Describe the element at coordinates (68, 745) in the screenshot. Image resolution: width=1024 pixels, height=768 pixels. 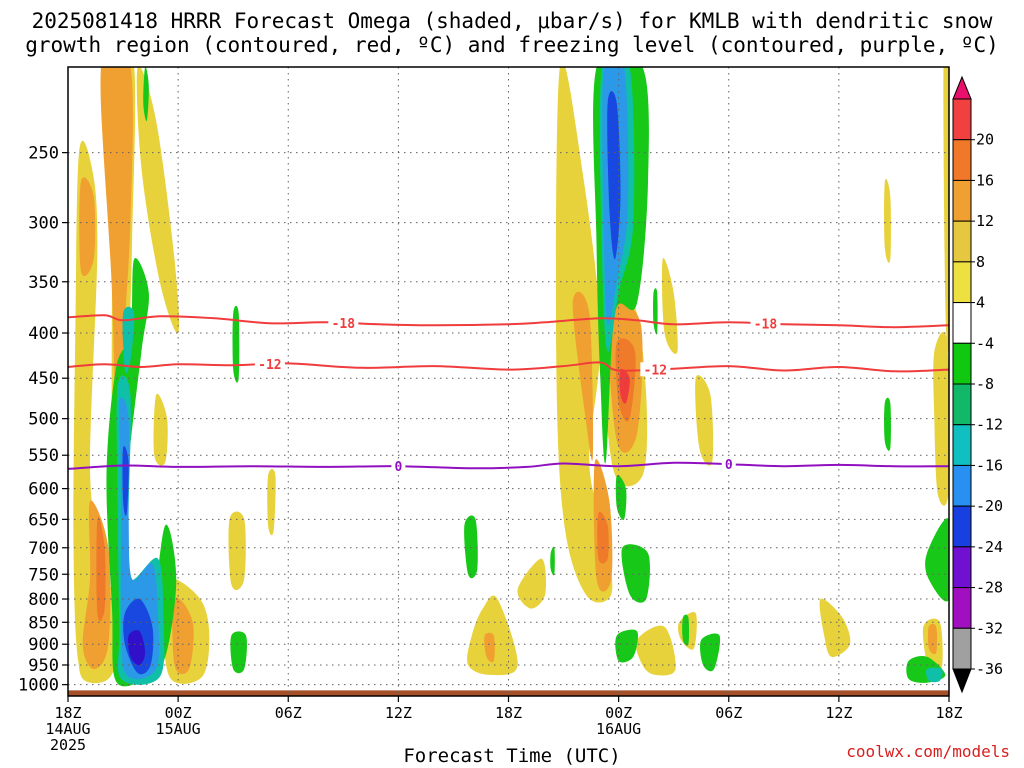
I see `x-tick-label-0-2: 2025` at that location.